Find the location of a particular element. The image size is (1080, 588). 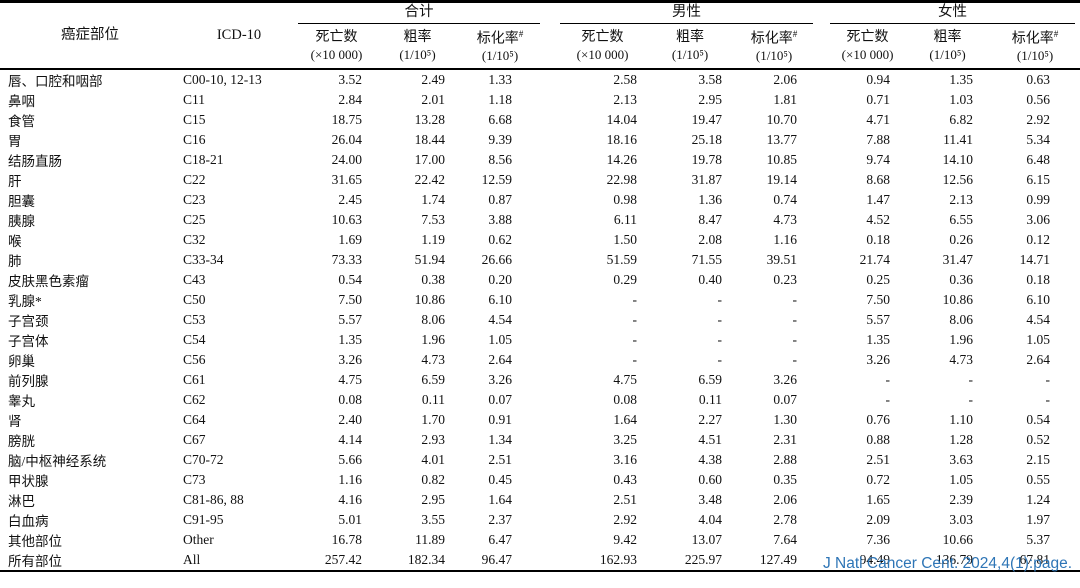

cell-value: 0.25 is located at coordinates (878, 279).